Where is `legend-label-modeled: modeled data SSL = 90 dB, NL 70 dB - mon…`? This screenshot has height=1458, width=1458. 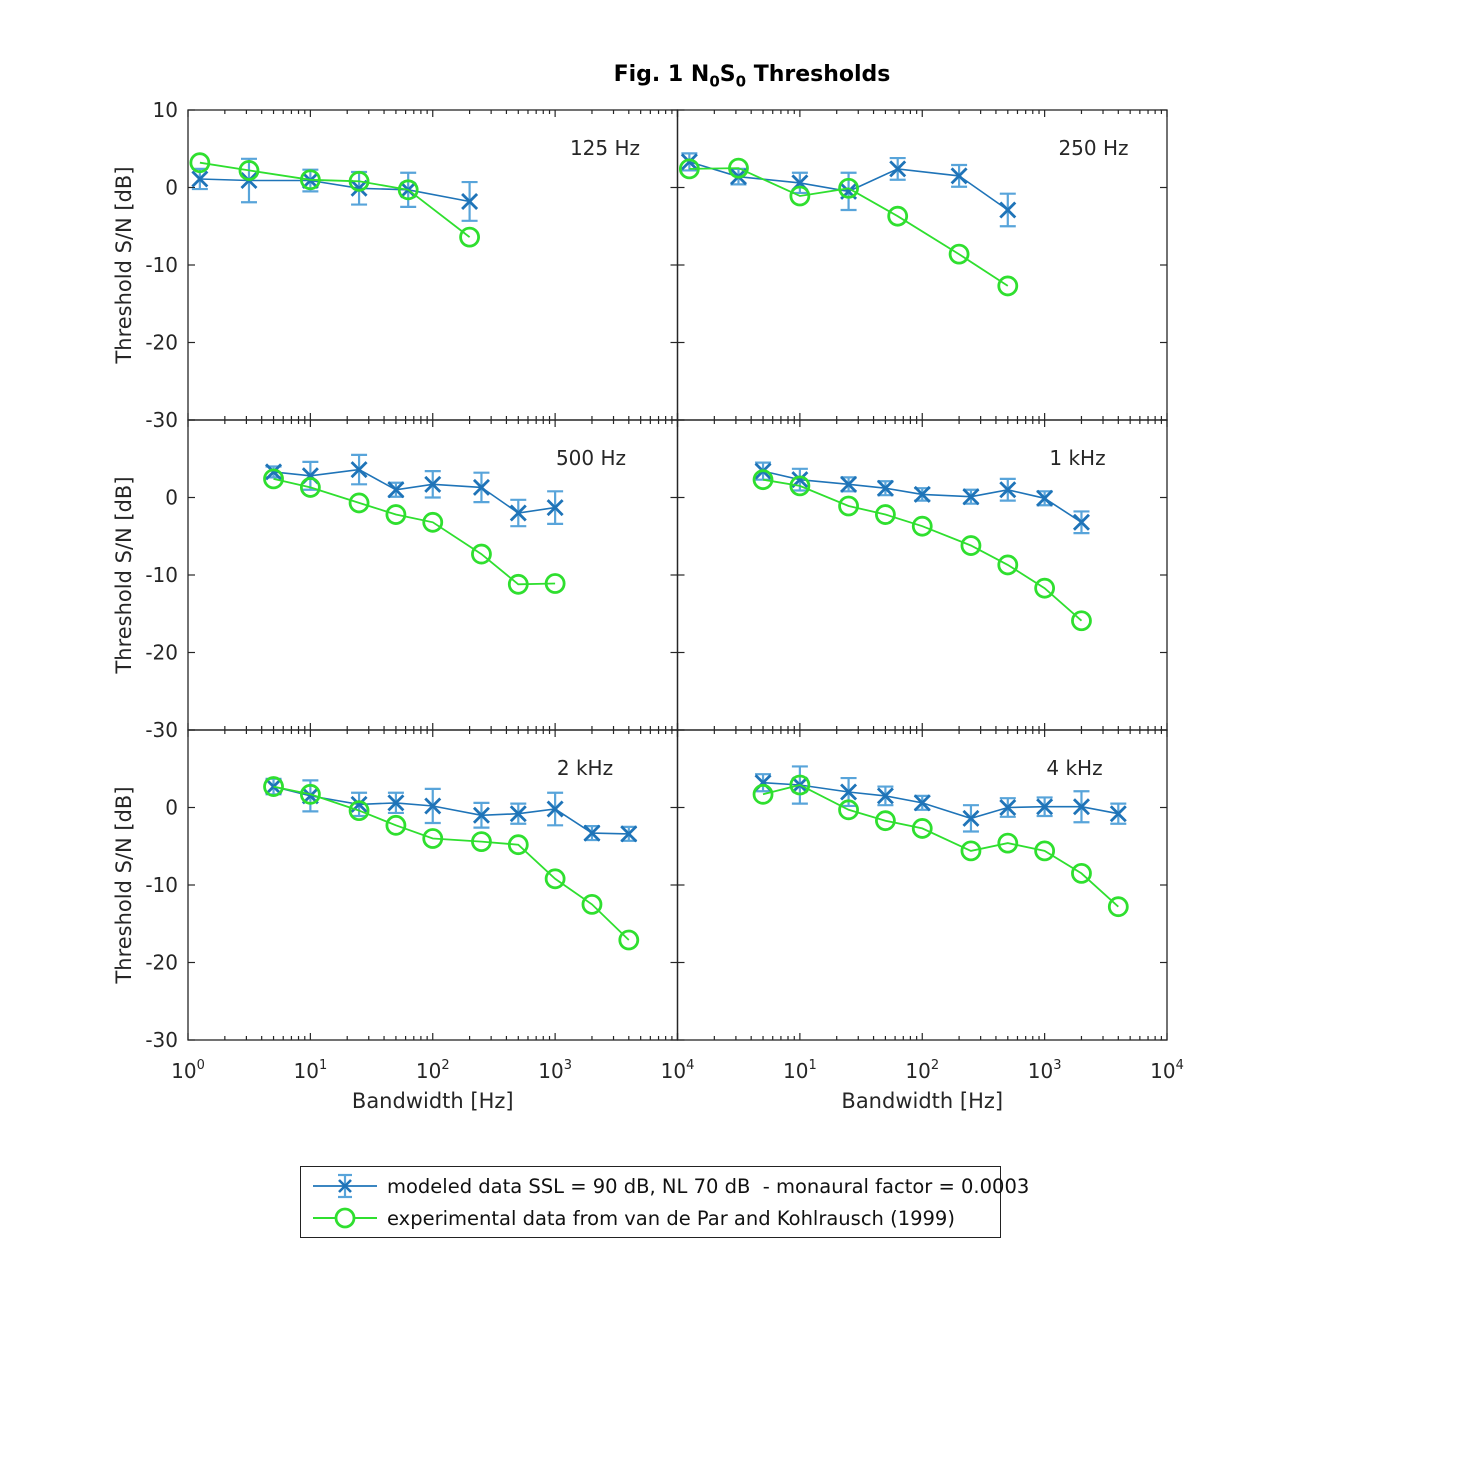 legend-label-modeled: modeled data SSL = 90 dB, NL 70 dB - mon… is located at coordinates (708, 1186).